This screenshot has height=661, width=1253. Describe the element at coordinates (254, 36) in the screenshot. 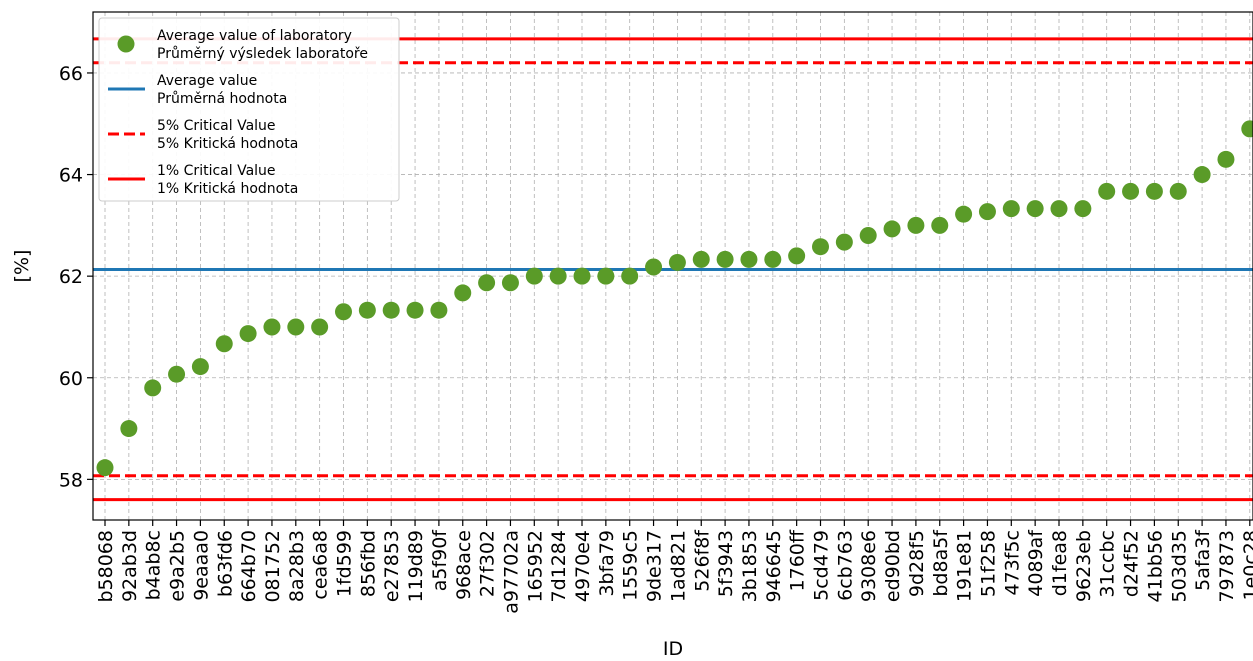

I see `legend-label: Average value of laboratory` at that location.